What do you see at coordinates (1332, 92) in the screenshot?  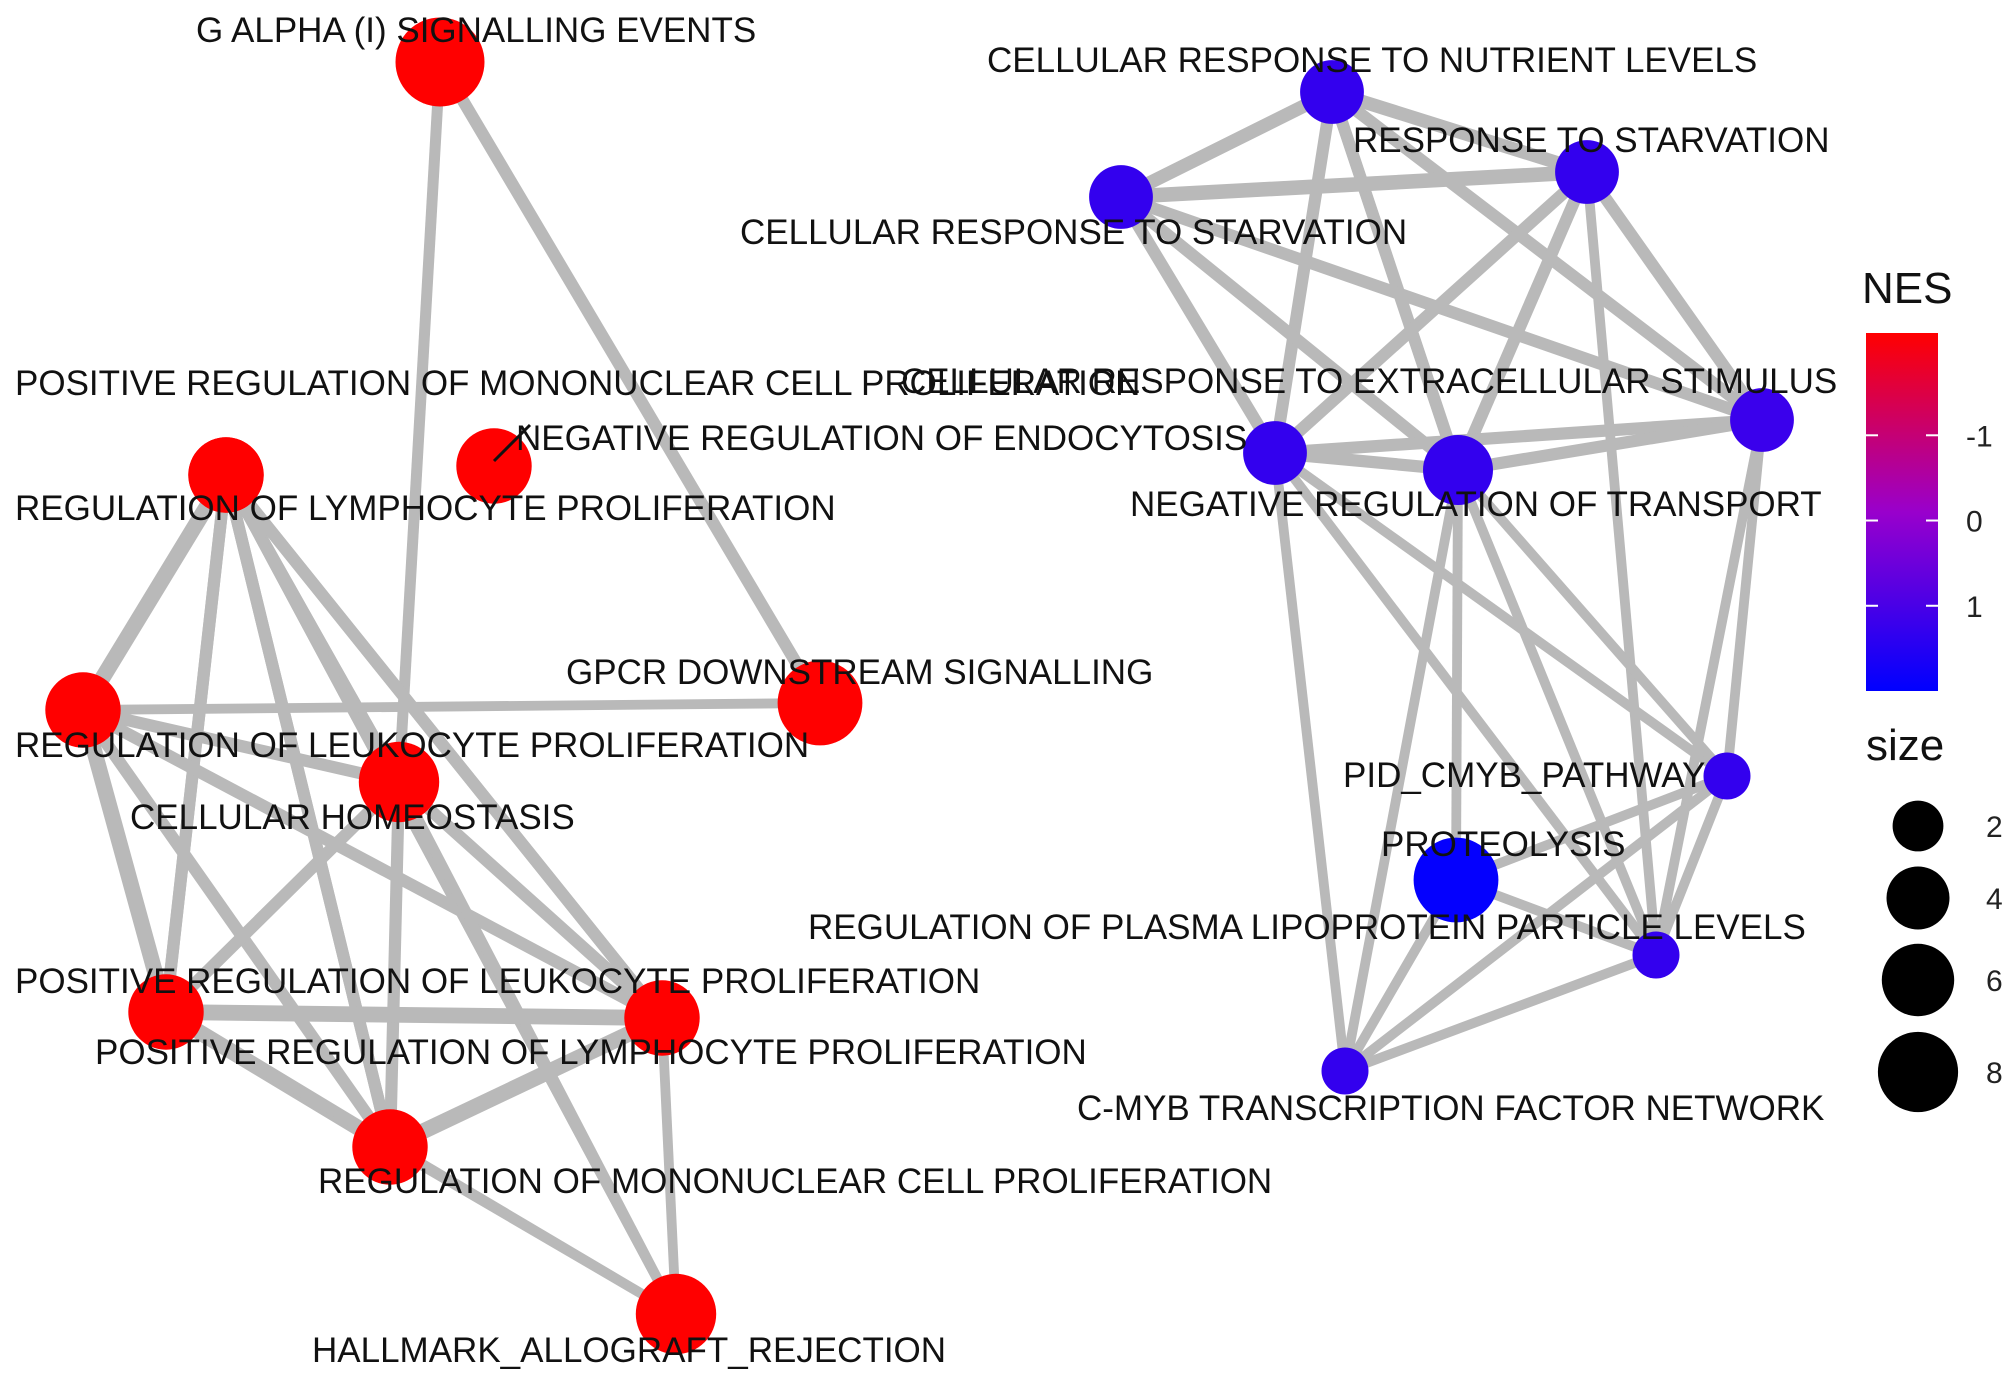 I see `node-cell-nutr` at bounding box center [1332, 92].